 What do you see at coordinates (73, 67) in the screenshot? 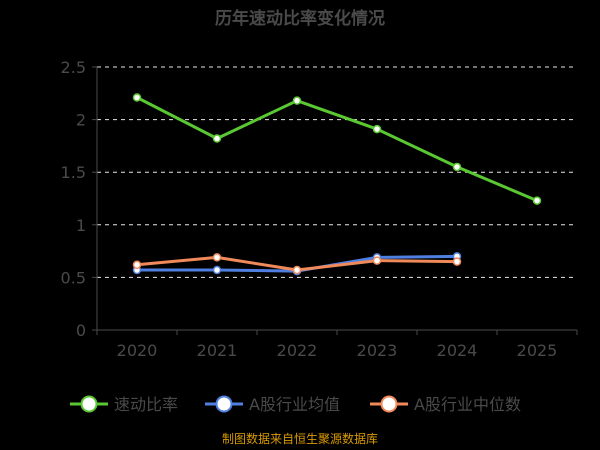
I see `y-tick-label: 2.5` at bounding box center [73, 67].